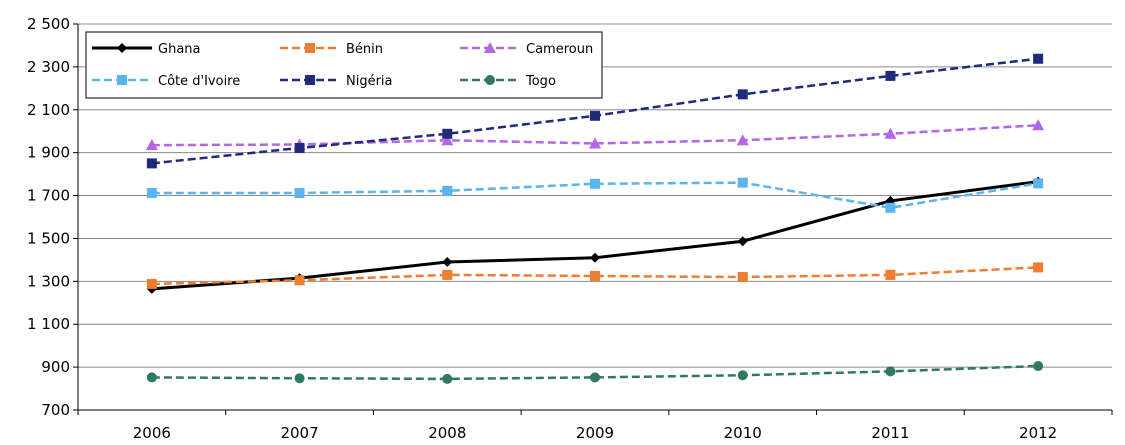 Image resolution: width=1125 pixels, height=445 pixels. I want to click on x-tick-label: 2011, so click(890, 432).